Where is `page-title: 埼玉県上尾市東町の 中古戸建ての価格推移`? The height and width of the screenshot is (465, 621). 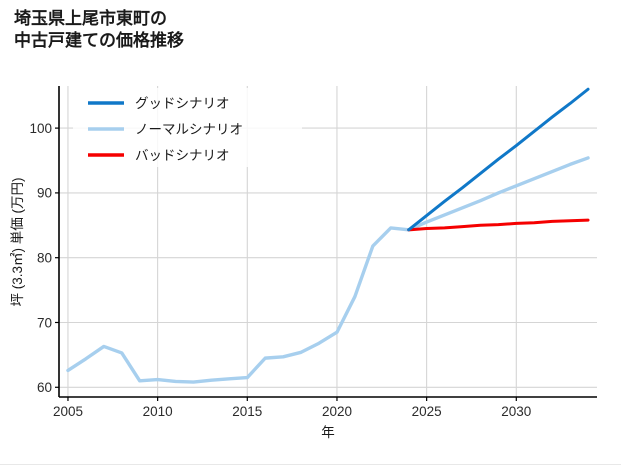 page-title: 埼玉県上尾市東町の 中古戸建ての価格推移 is located at coordinates (99, 30).